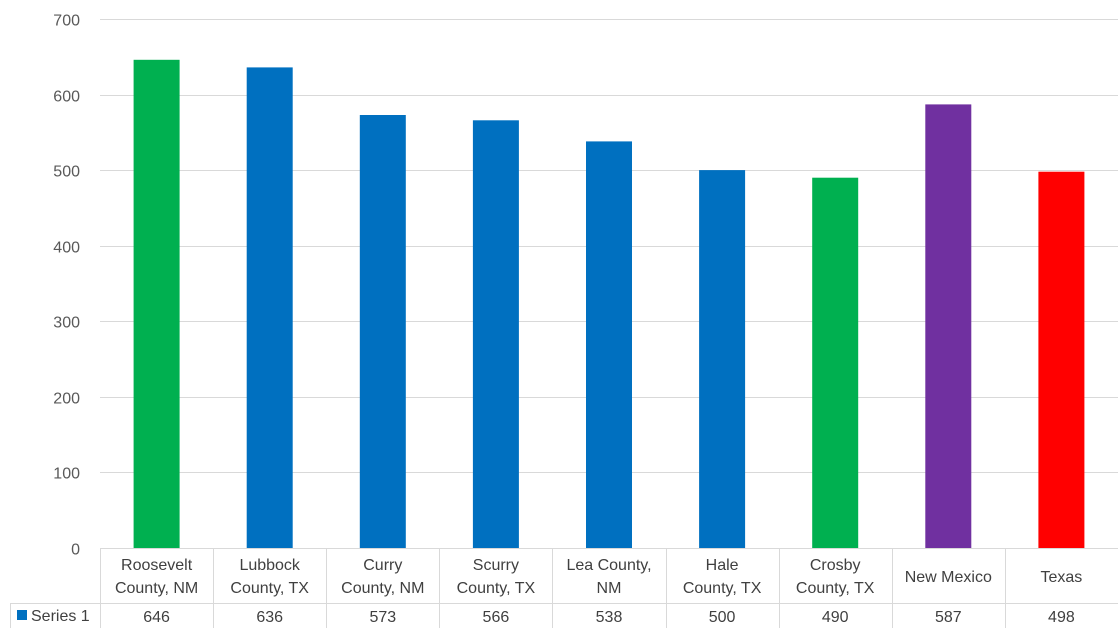  What do you see at coordinates (948, 617) in the screenshot?
I see `data-table-value: 587` at bounding box center [948, 617].